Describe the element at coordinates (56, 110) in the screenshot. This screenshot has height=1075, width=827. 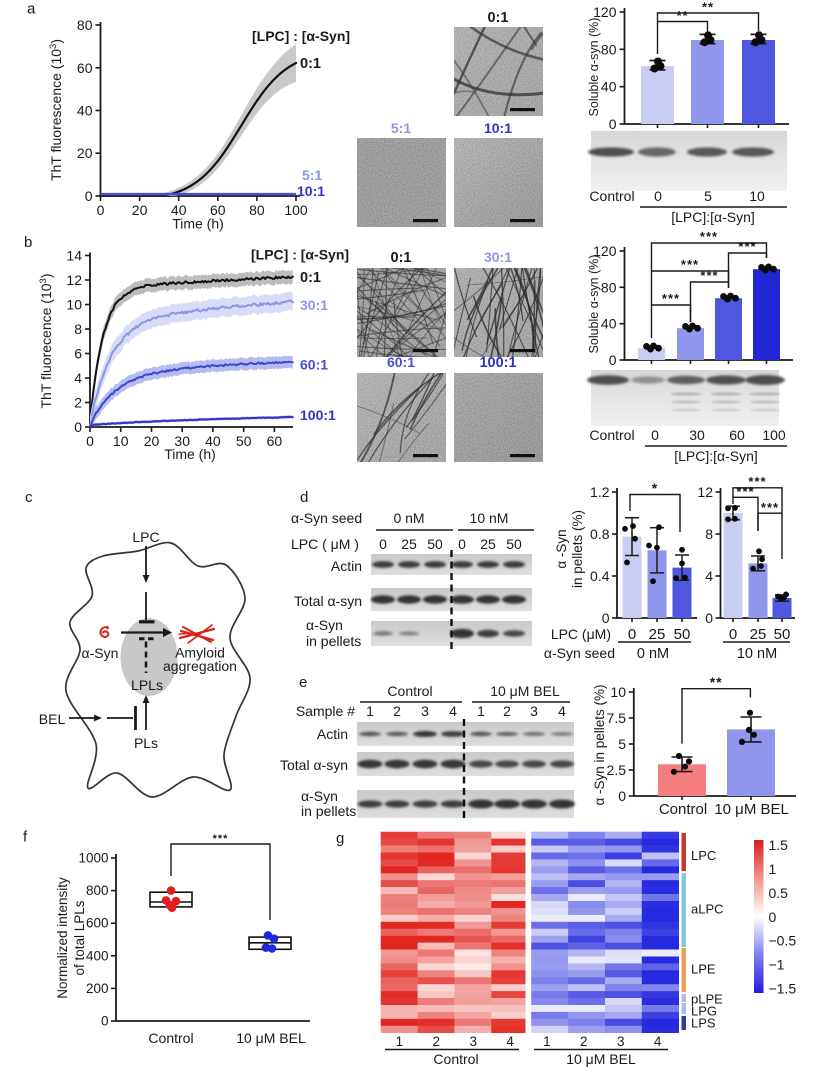
I see `svg-text: ThT fluorescence (103)` at that location.